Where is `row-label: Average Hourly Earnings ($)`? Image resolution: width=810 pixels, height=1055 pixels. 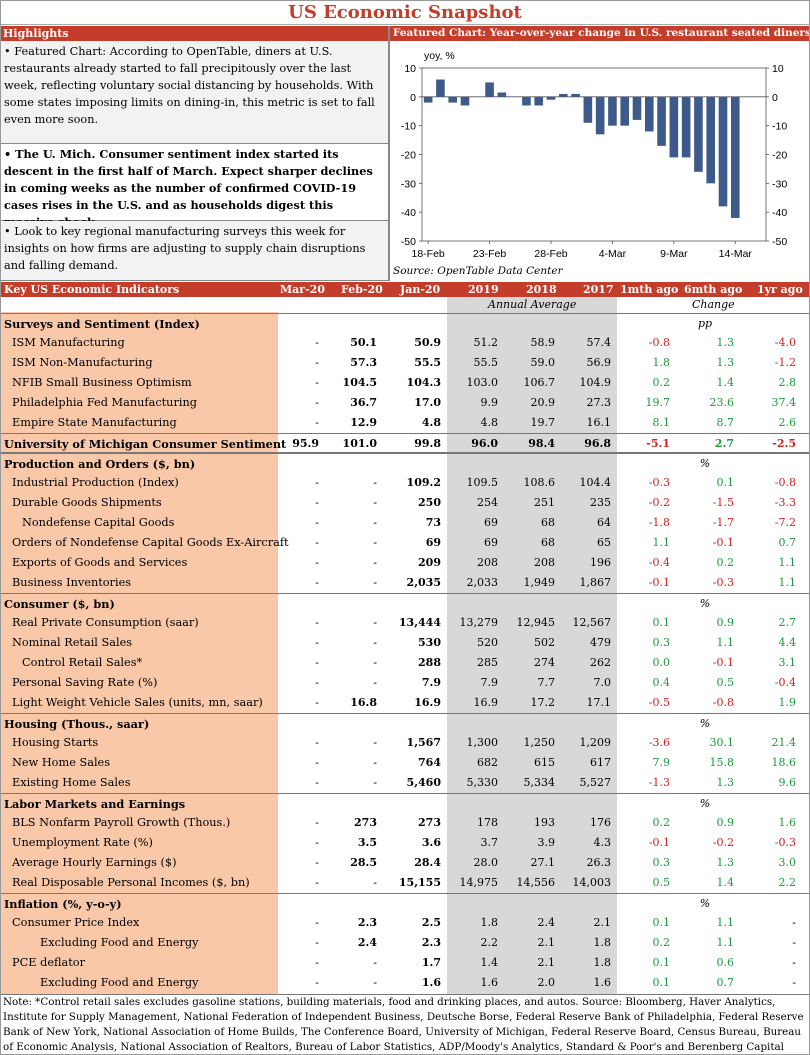 row-label: Average Hourly Earnings ($) is located at coordinates (94, 862).